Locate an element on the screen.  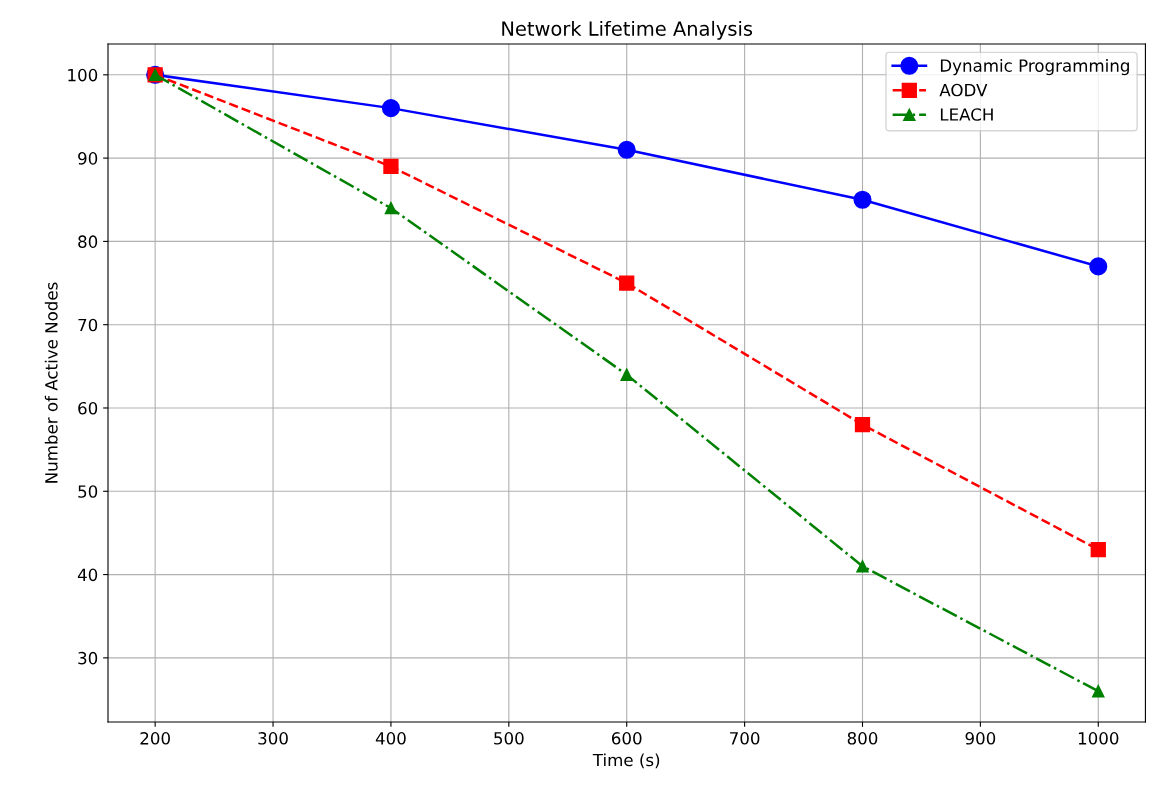
y-tick-label: 50 is located at coordinates (88, 491).